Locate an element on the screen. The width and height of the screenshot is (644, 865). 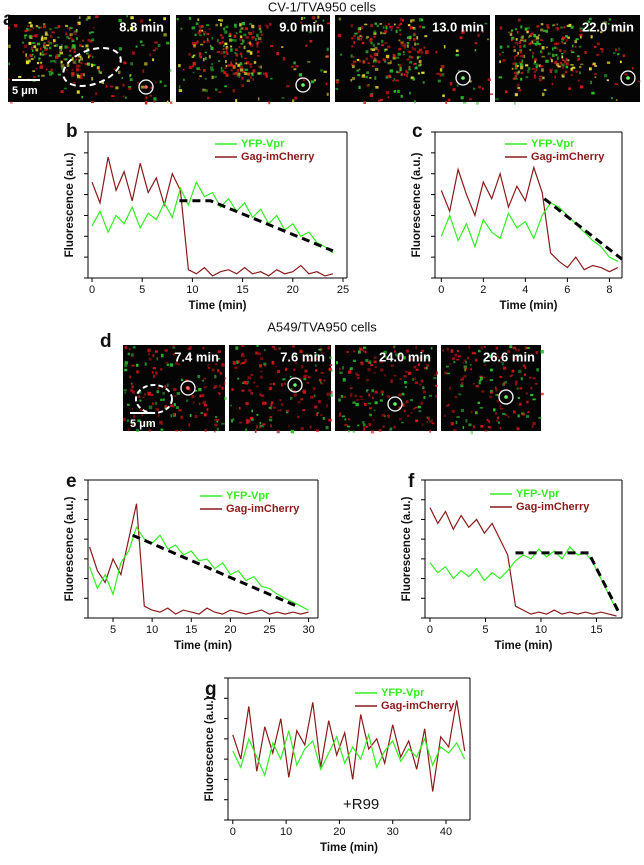
timestamp: 9.0 min is located at coordinates (301, 26).